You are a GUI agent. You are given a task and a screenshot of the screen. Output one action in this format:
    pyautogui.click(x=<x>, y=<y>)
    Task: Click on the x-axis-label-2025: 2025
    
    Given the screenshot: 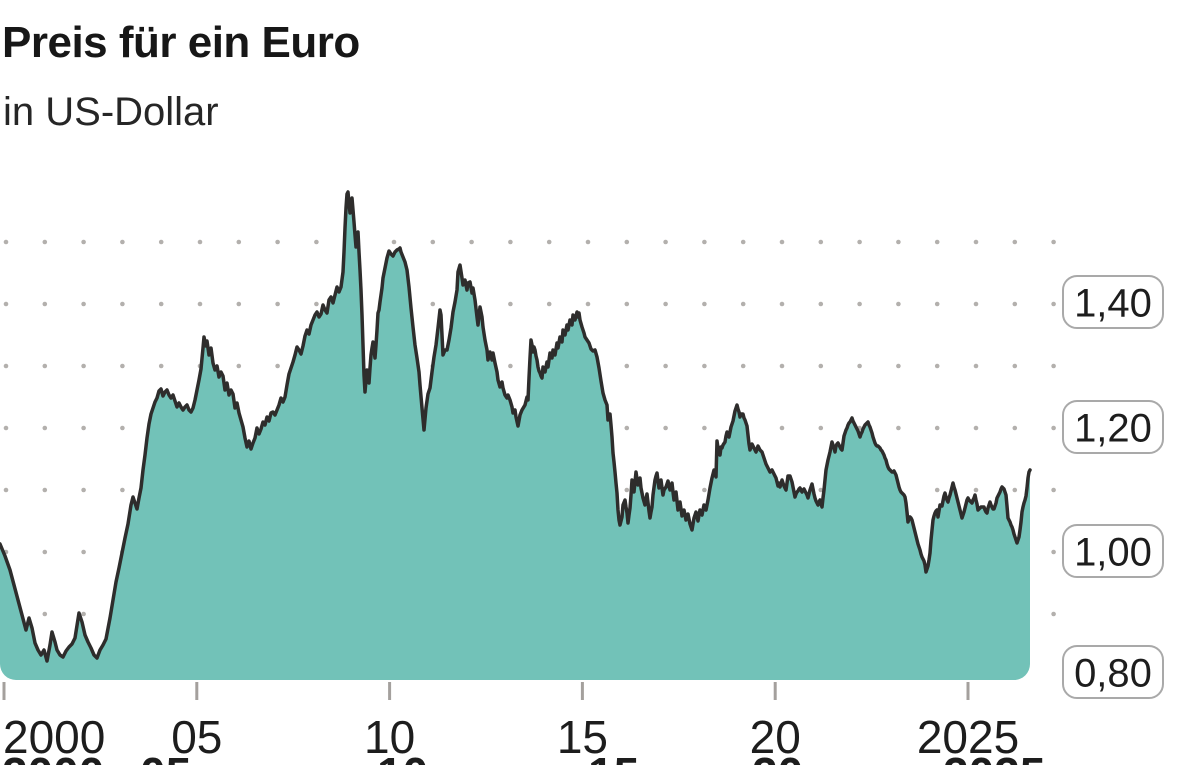 What is the action you would take?
    pyautogui.click(x=968, y=737)
    